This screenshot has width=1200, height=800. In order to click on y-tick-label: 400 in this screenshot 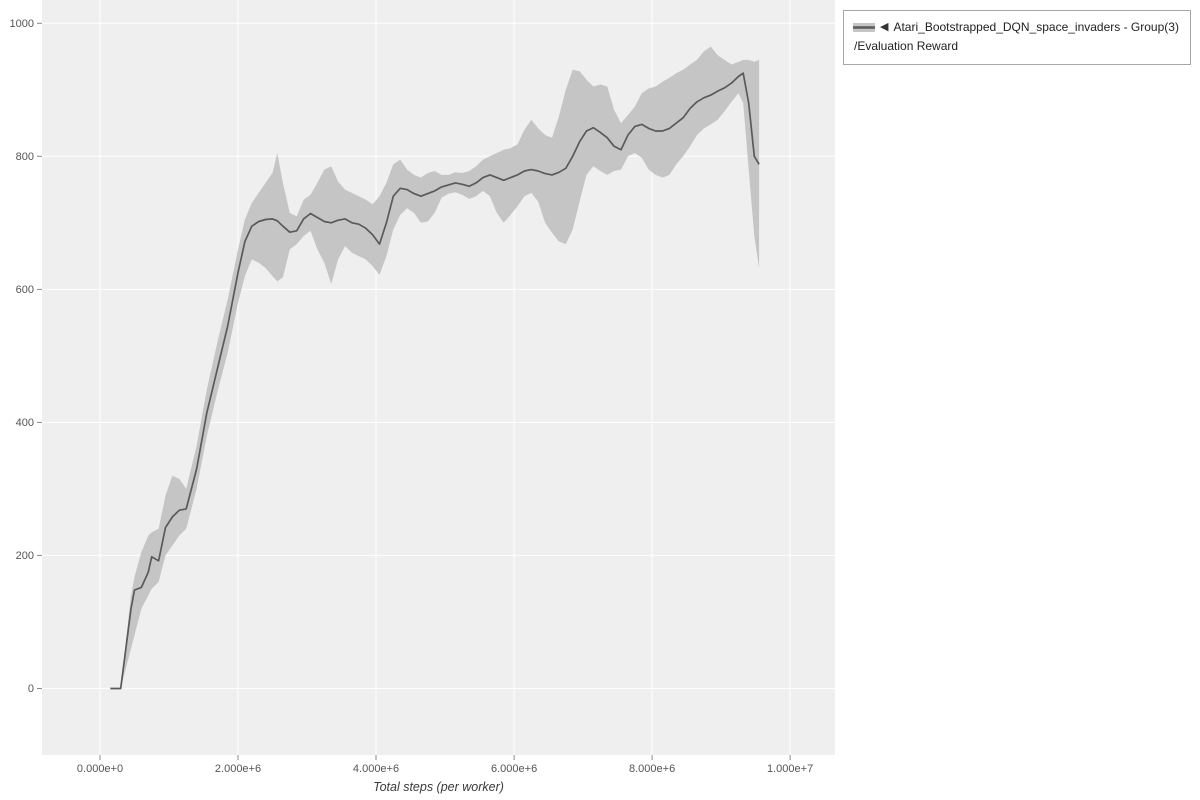, I will do `click(25, 423)`.